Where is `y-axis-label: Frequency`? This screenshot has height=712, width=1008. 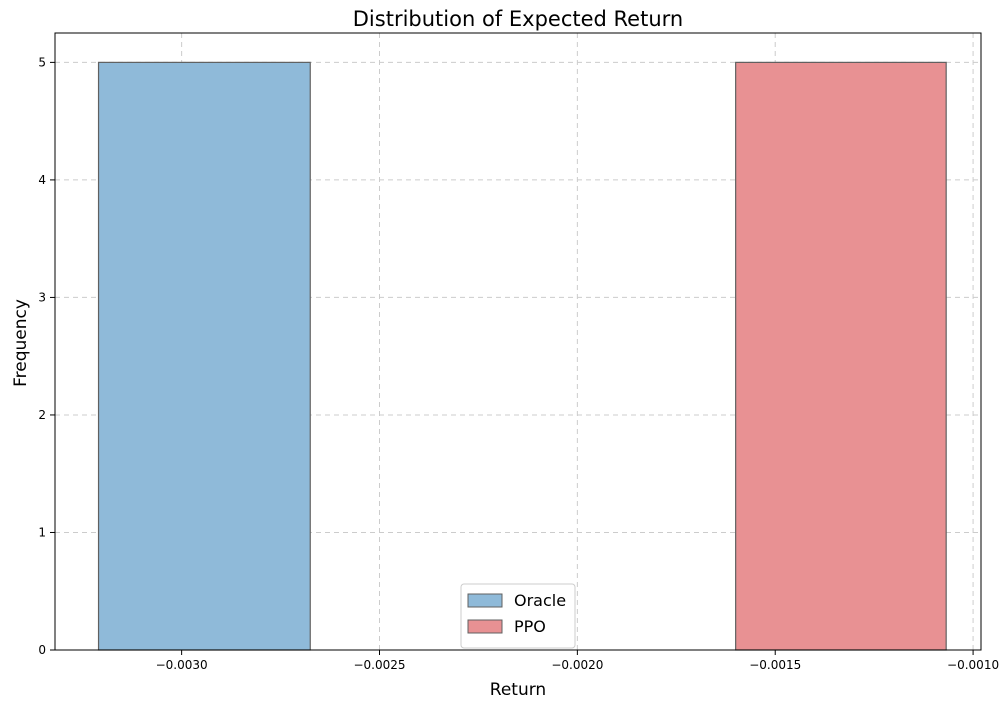
y-axis-label: Frequency is located at coordinates (21, 343).